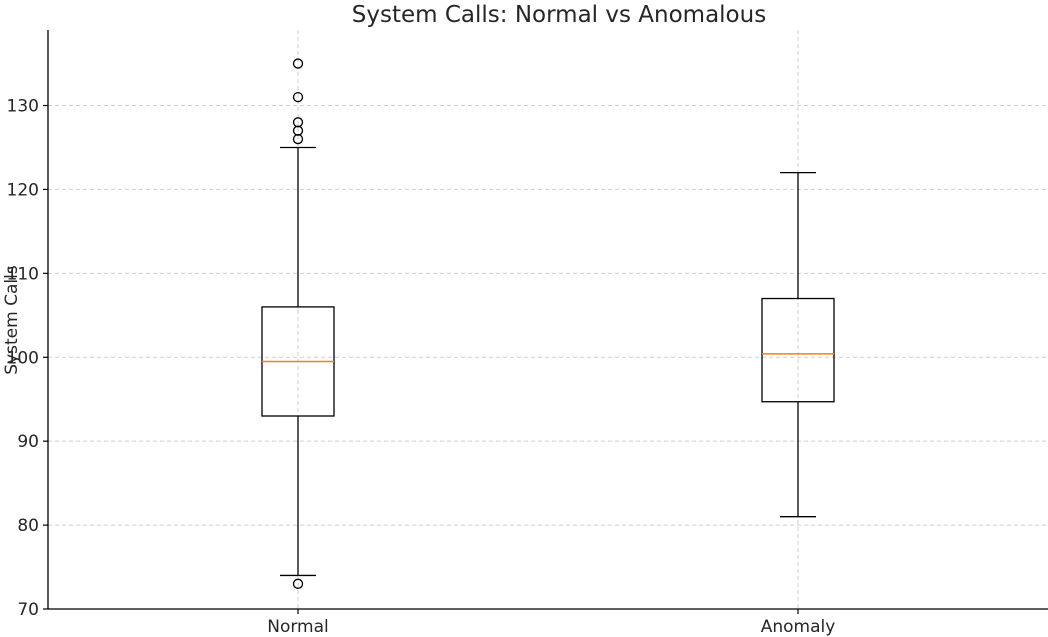 This screenshot has width=1048, height=637. What do you see at coordinates (28, 610) in the screenshot?
I see `y-tick-label: 70` at bounding box center [28, 610].